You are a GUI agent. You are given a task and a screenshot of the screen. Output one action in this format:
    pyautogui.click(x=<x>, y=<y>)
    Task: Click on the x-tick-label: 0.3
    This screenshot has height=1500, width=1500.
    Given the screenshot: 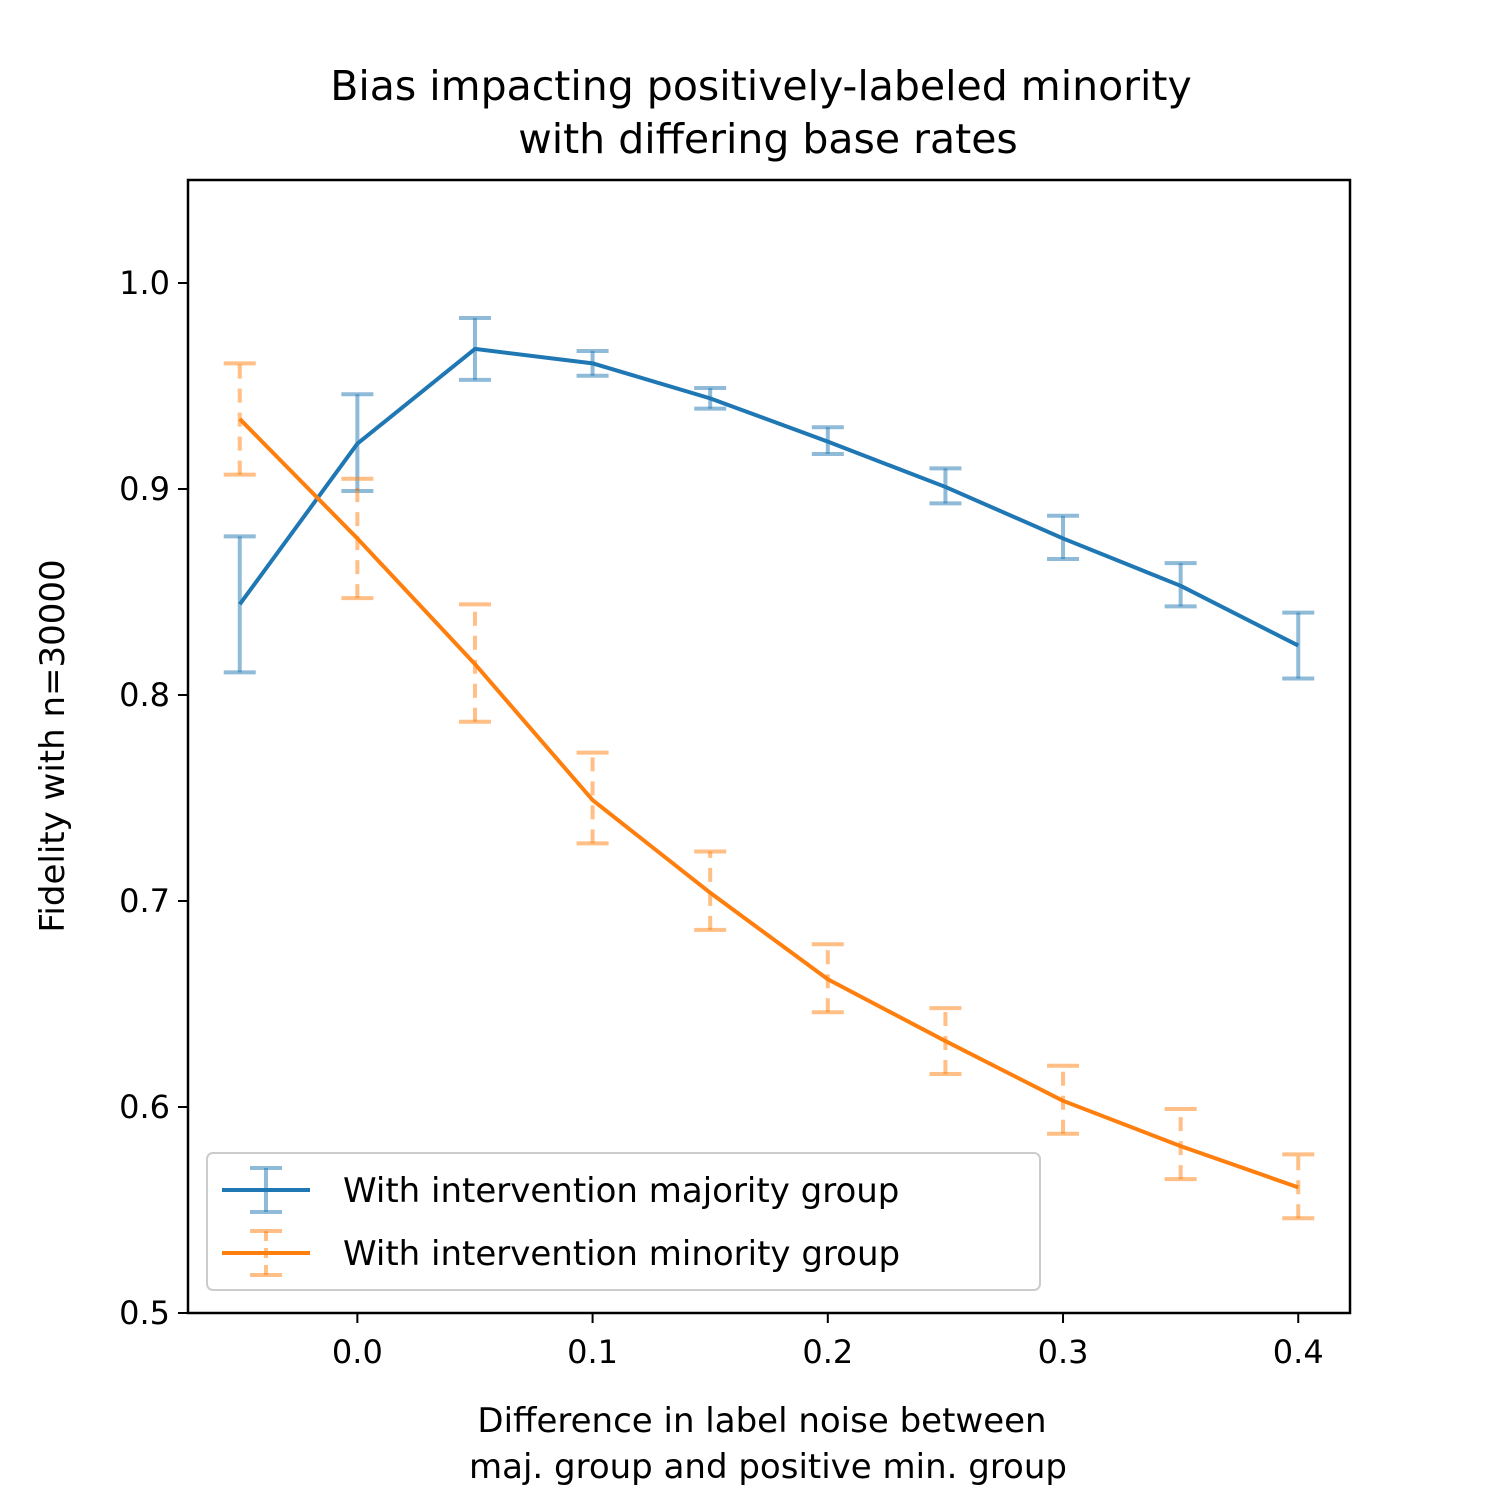 What is the action you would take?
    pyautogui.click(x=1063, y=1352)
    